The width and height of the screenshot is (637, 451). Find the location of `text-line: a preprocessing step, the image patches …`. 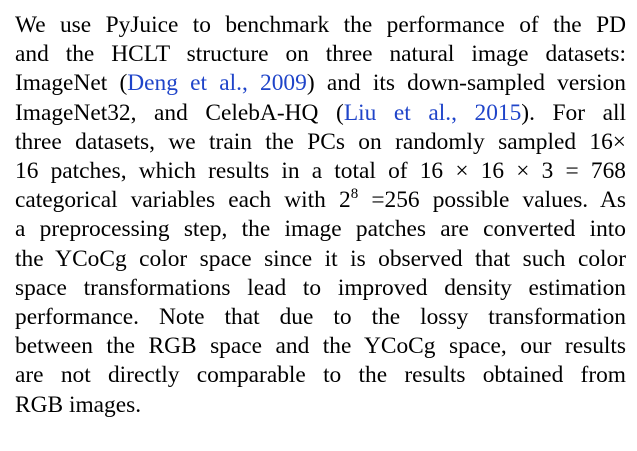

text-line: a preprocessing step, the image patches … is located at coordinates (320, 229).